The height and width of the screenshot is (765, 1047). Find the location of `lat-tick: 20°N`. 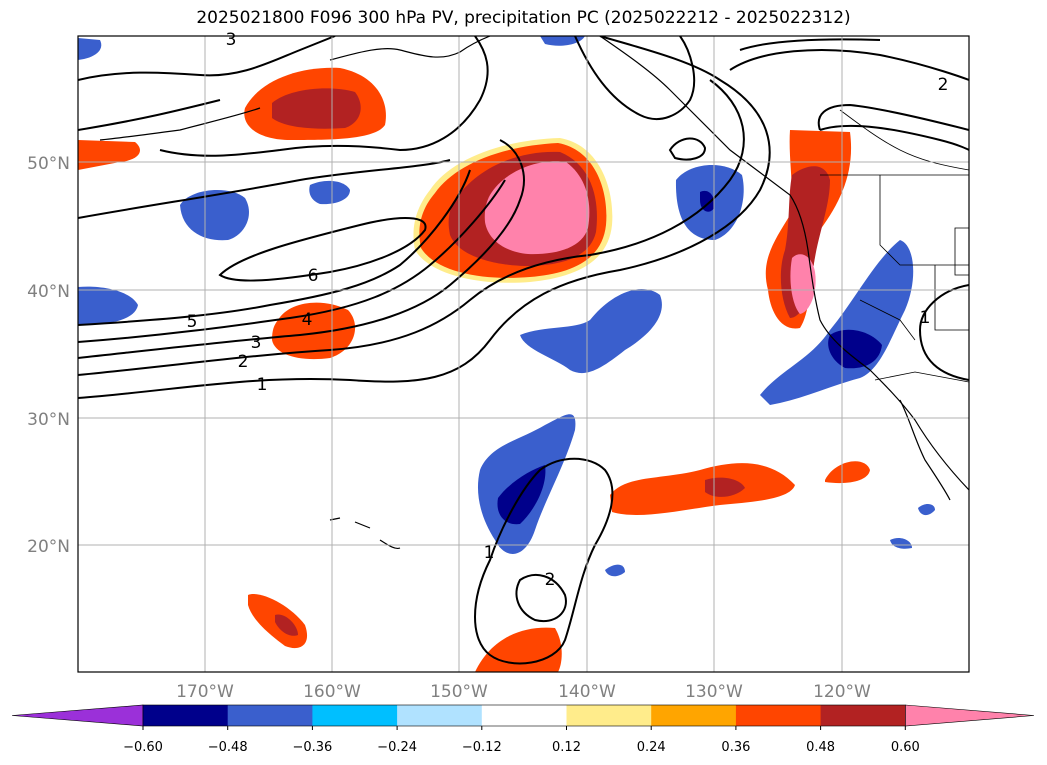

lat-tick: 20°N is located at coordinates (48, 547).